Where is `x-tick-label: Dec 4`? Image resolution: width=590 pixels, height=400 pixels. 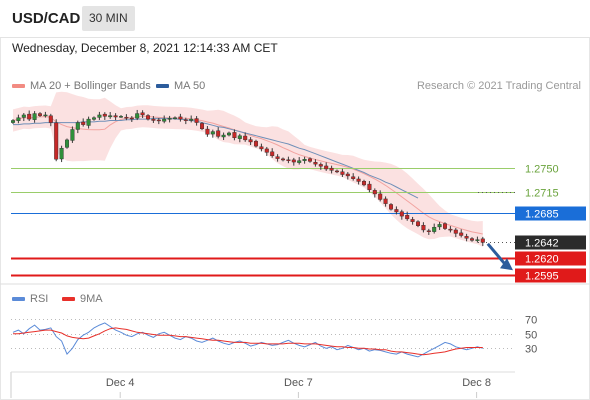 x-tick-label: Dec 4 is located at coordinates (120, 383).